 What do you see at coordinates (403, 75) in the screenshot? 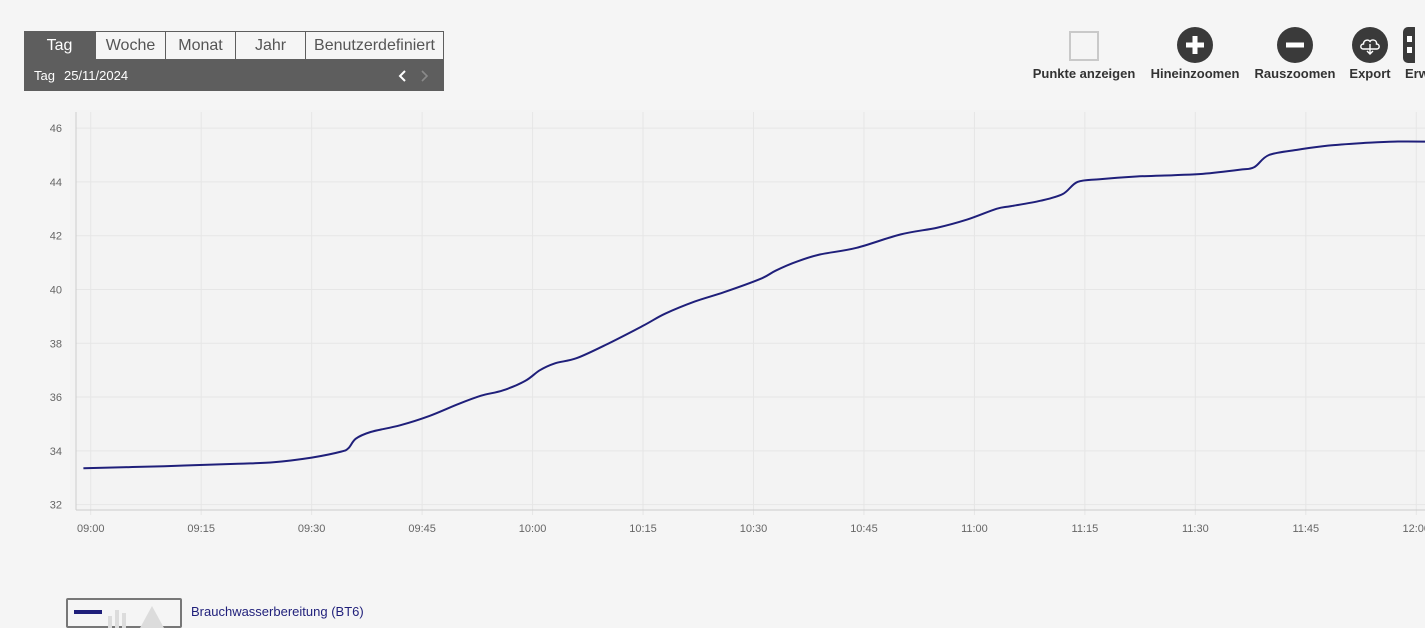
I see `chevron-left-icon` at bounding box center [403, 75].